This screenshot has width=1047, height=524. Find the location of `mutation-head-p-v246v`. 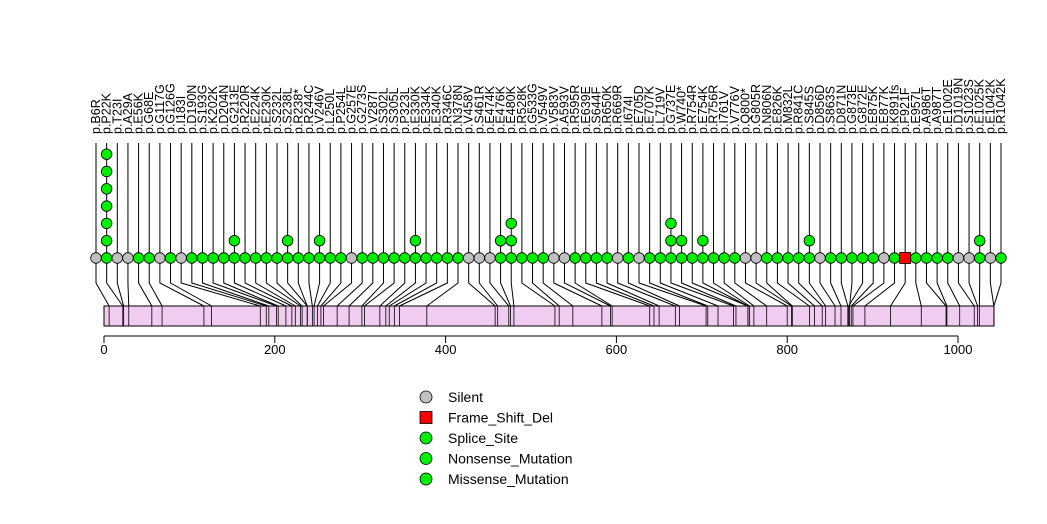

mutation-head-p-v246v is located at coordinates (319, 258).